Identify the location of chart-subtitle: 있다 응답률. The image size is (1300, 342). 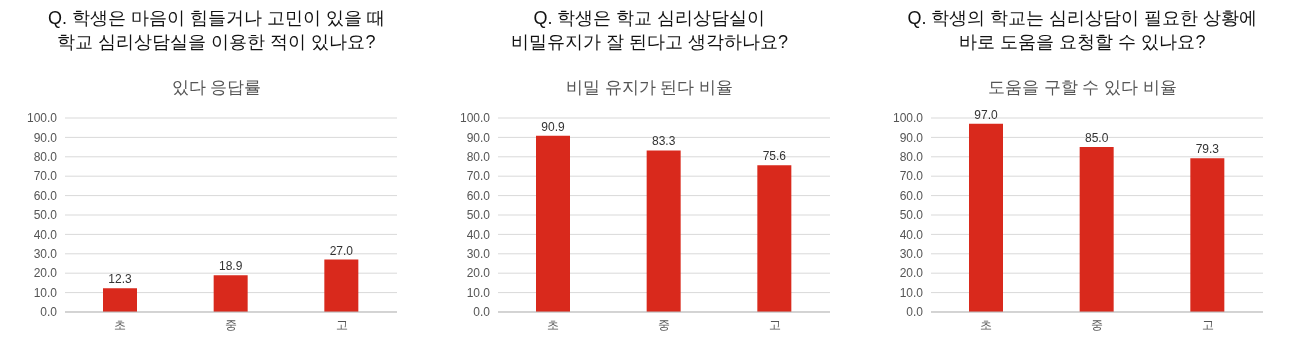
(216, 88).